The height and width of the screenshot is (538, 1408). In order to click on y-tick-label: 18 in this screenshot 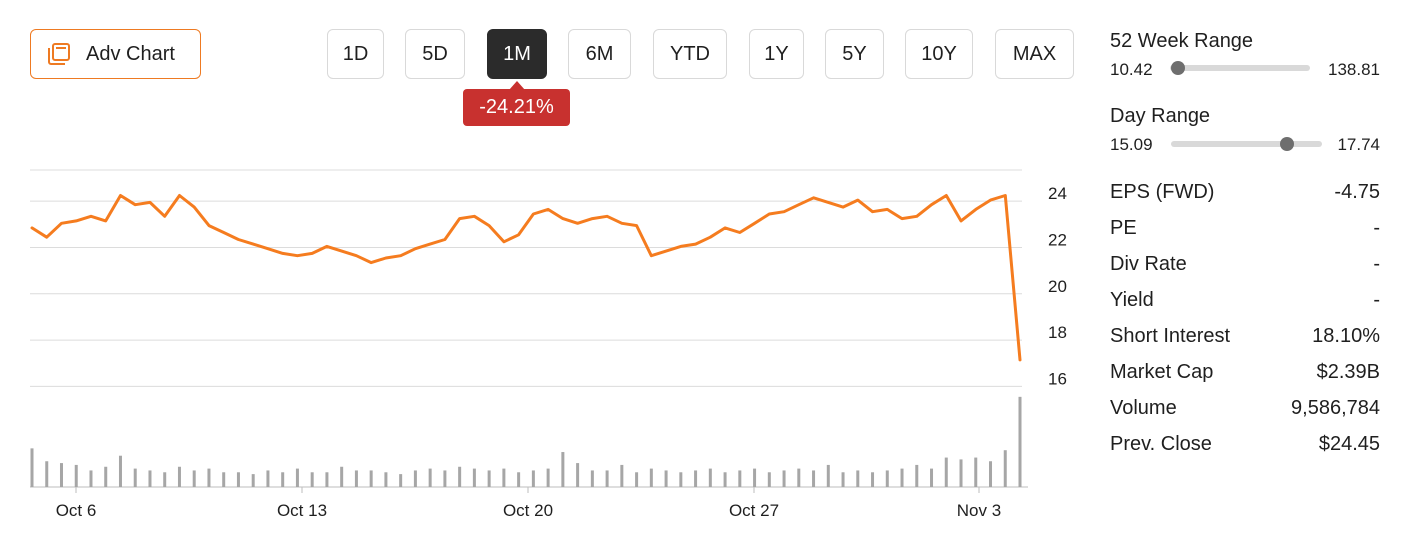, I will do `click(1057, 332)`.